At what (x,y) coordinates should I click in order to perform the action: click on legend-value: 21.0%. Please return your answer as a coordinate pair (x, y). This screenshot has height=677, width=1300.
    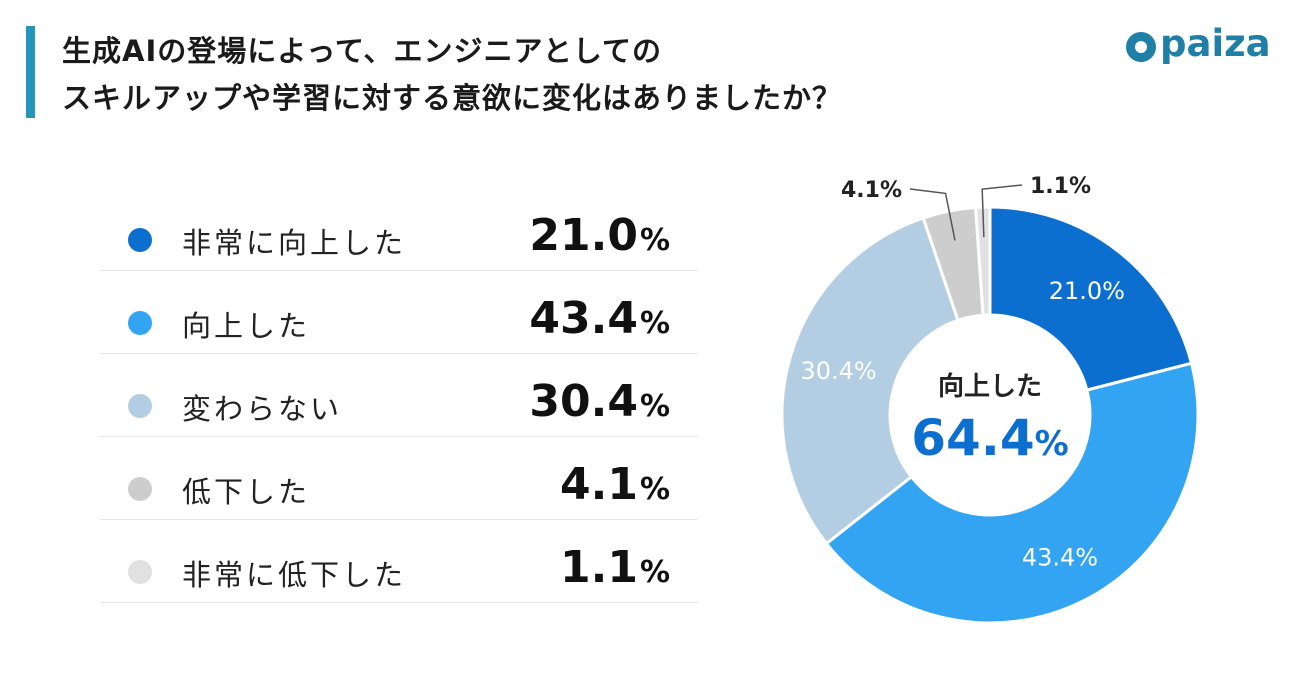
    Looking at the image, I should click on (599, 235).